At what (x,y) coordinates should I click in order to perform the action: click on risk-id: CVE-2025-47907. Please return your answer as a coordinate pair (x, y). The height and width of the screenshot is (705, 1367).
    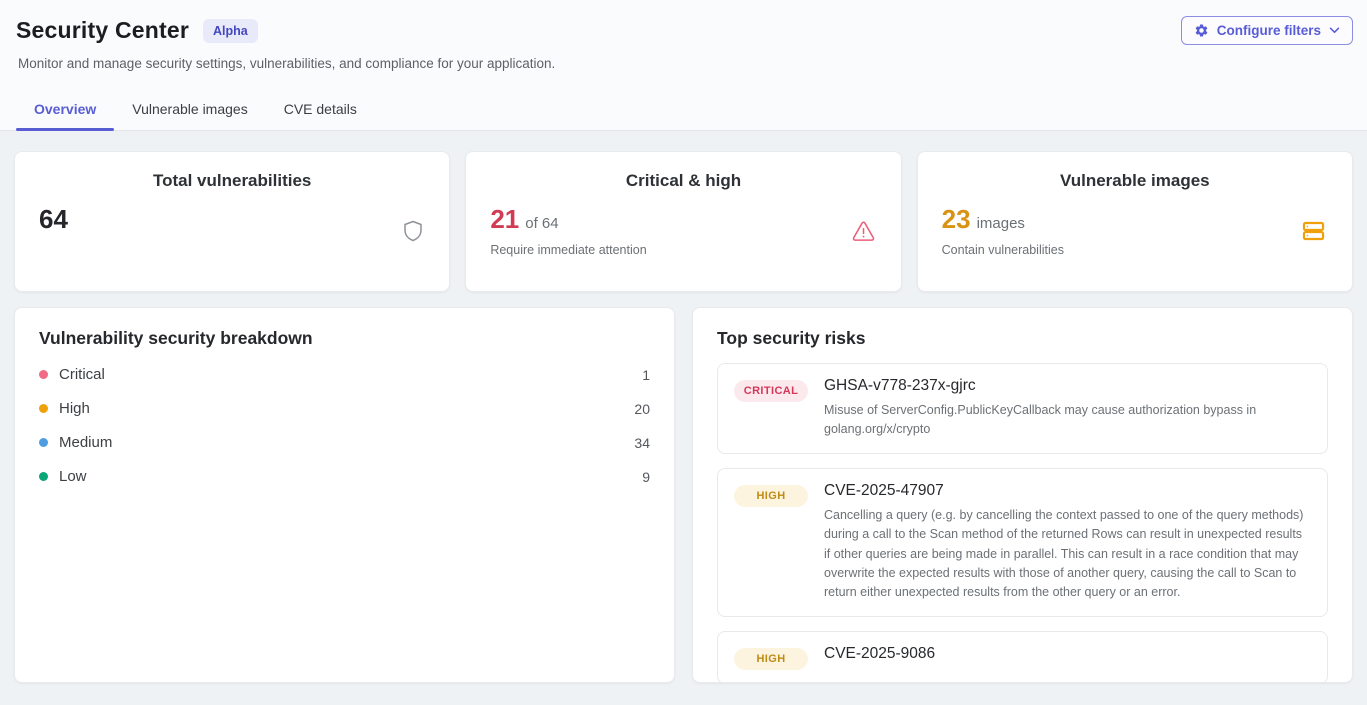
    Looking at the image, I should click on (884, 490).